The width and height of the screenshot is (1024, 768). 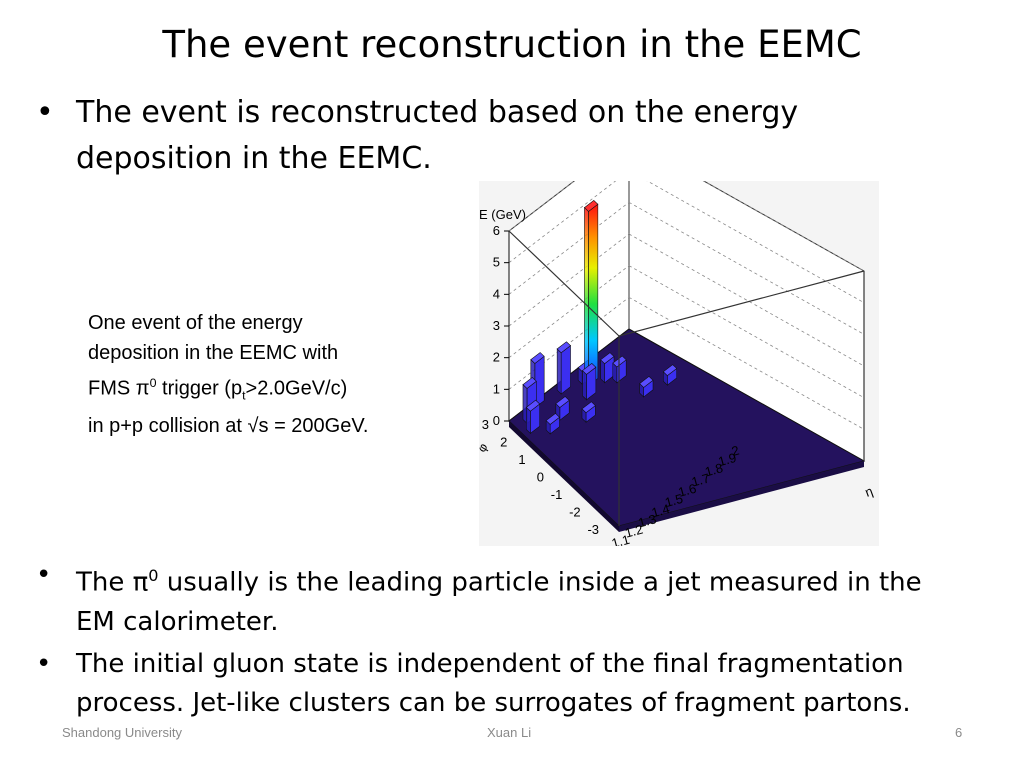 What do you see at coordinates (727, 459) in the screenshot?
I see `eta-tick-label: 1.9` at bounding box center [727, 459].